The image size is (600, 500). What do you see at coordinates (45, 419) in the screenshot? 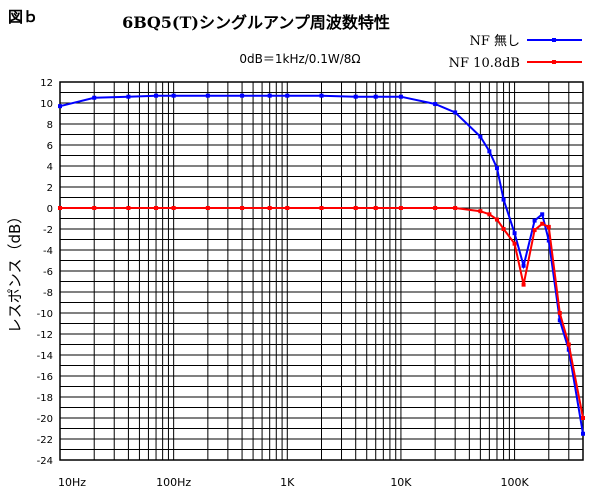
I see `y-tick-label: -20` at bounding box center [45, 419].